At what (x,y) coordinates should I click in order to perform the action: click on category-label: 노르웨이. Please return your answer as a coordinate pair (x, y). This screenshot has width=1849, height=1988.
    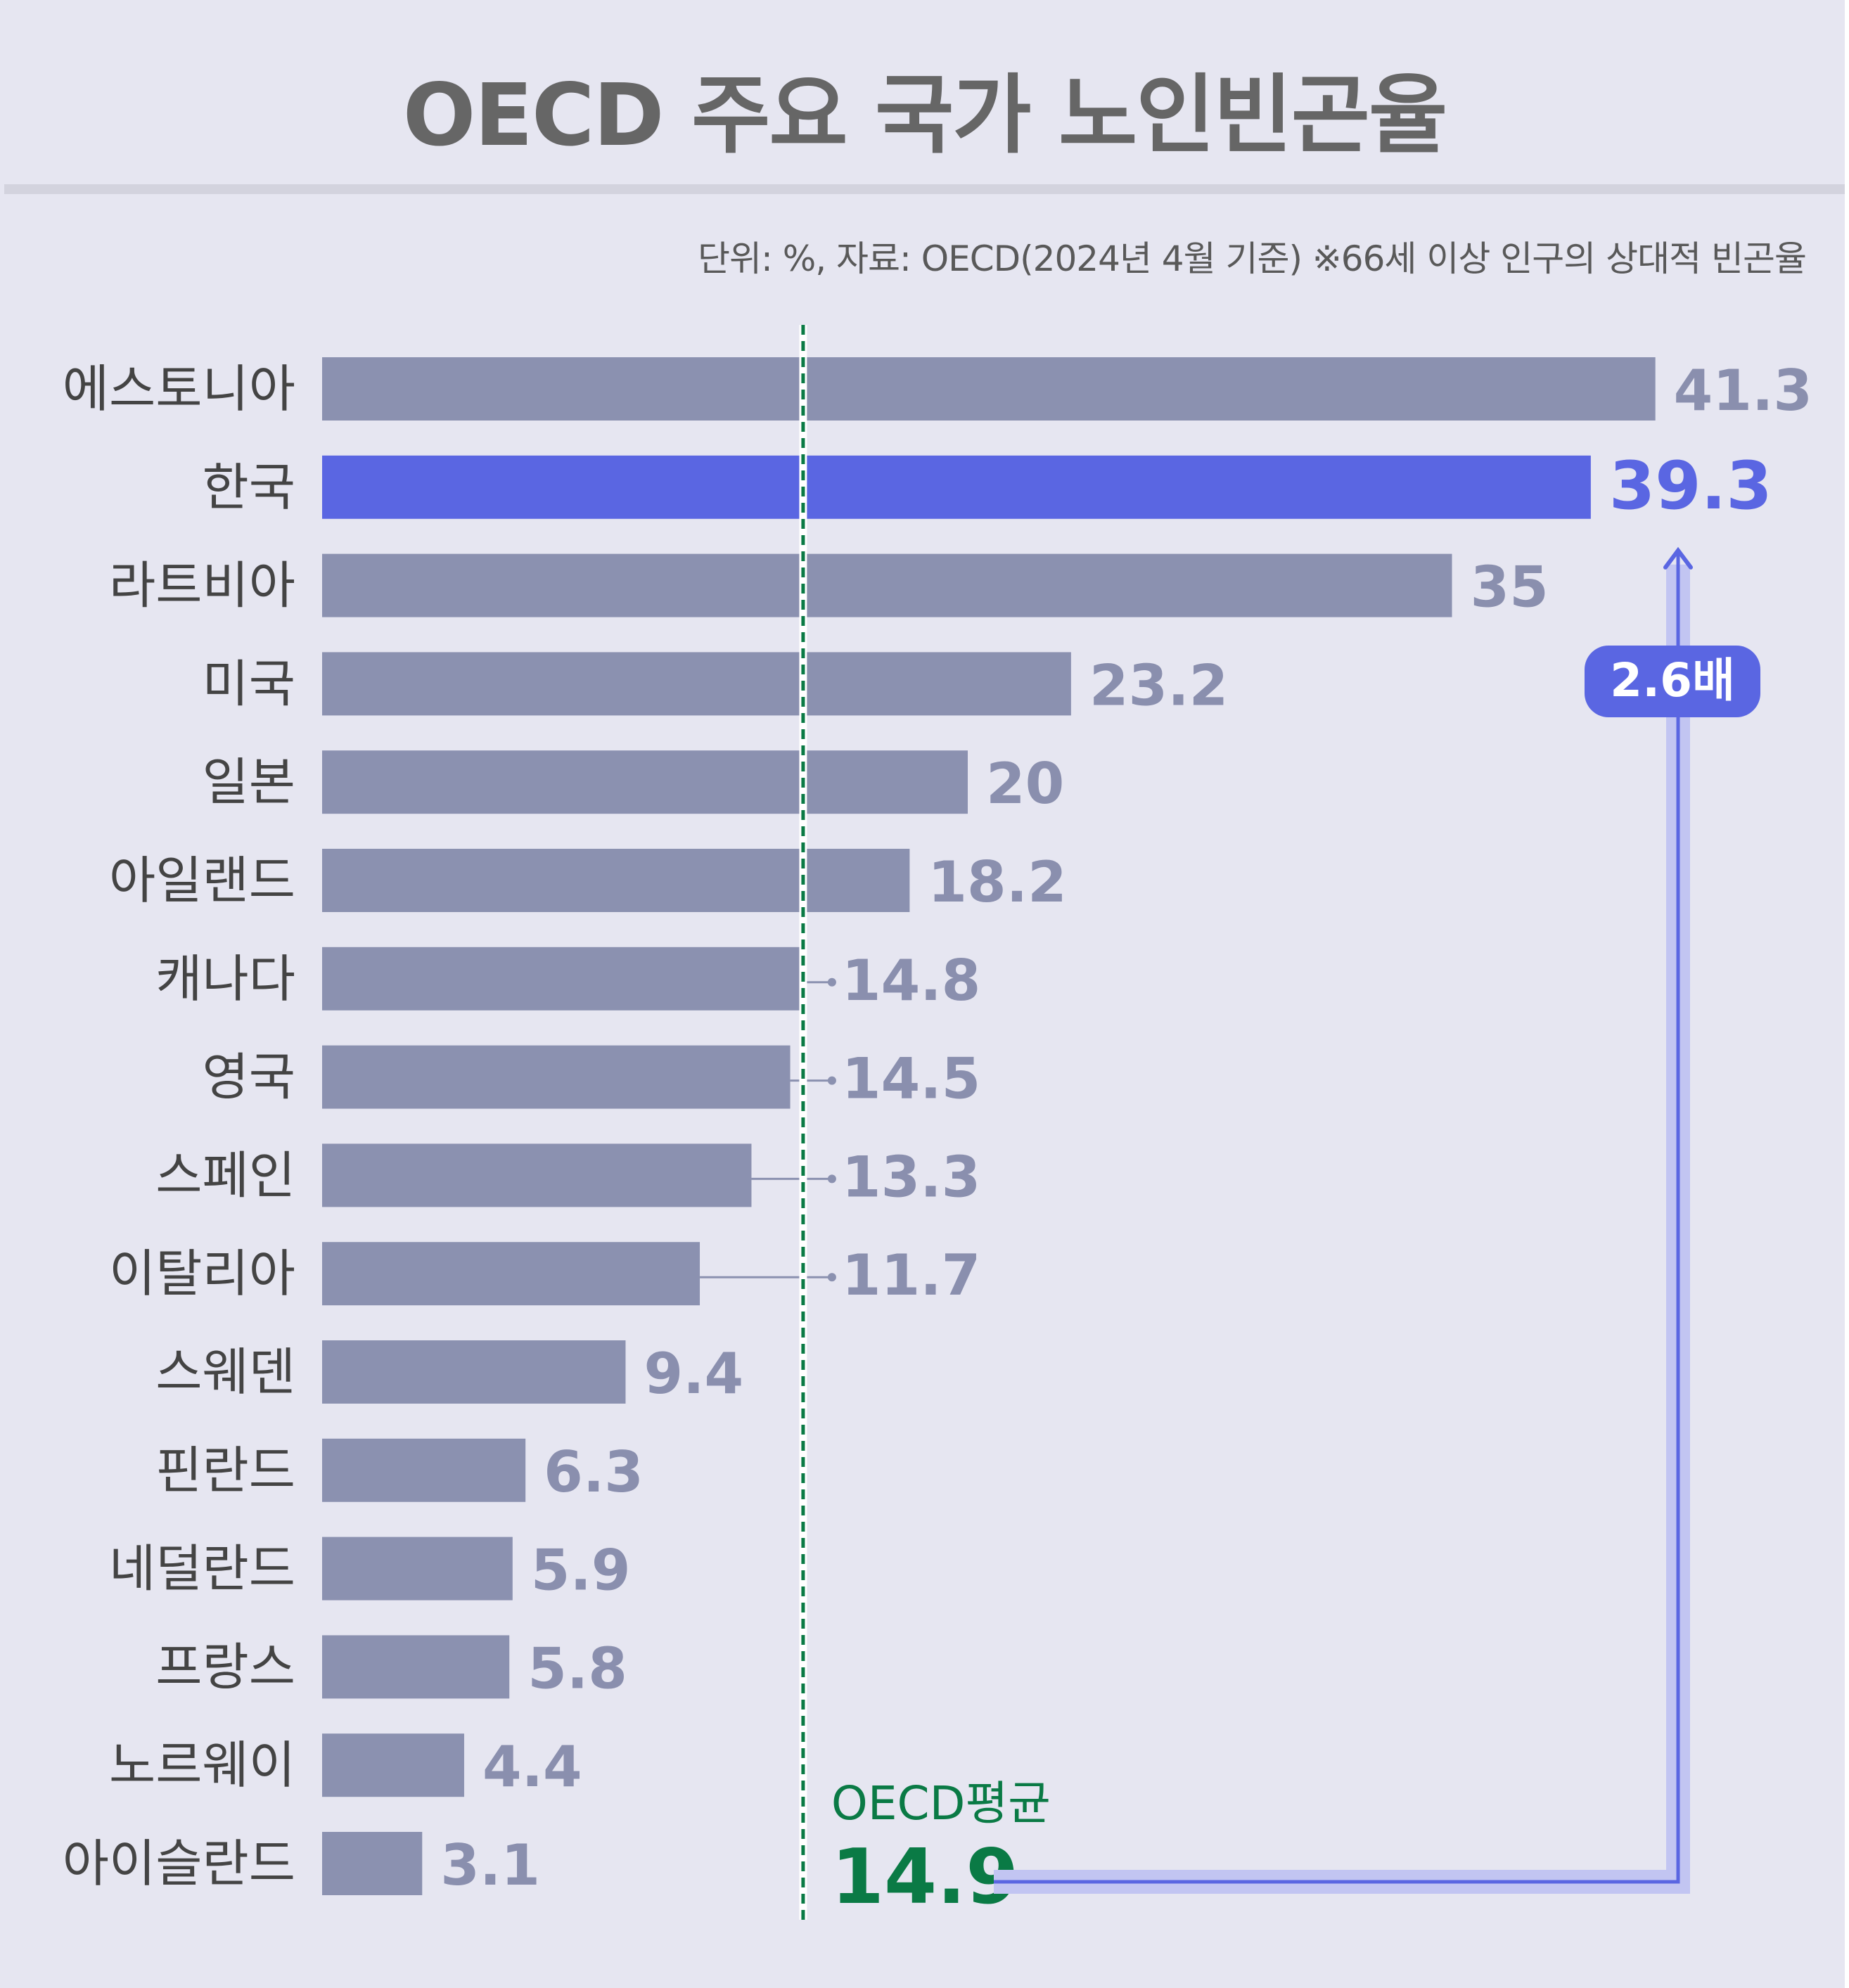
    Looking at the image, I should click on (202, 1765).